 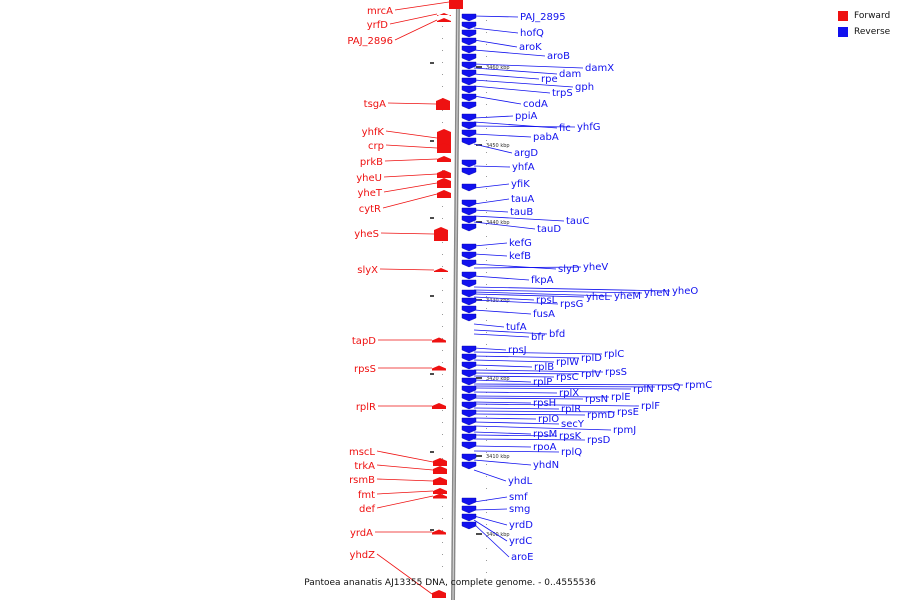 I want to click on reverse-gene-label: yhdN, so click(x=546, y=465).